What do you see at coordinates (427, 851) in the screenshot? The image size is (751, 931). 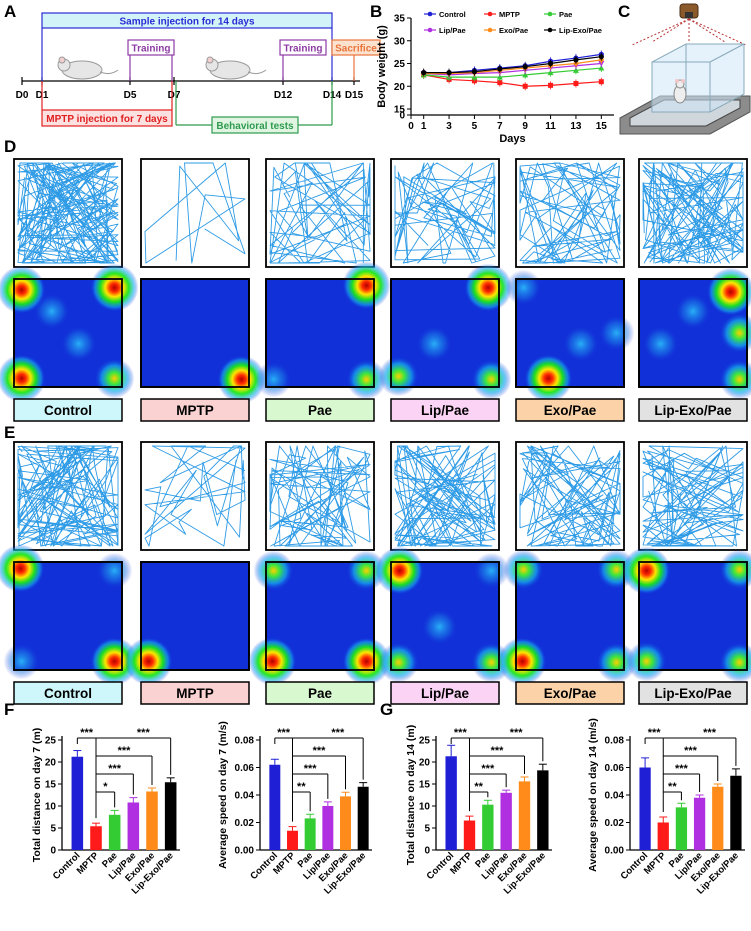 I see `y-tick-label: 0` at bounding box center [427, 851].